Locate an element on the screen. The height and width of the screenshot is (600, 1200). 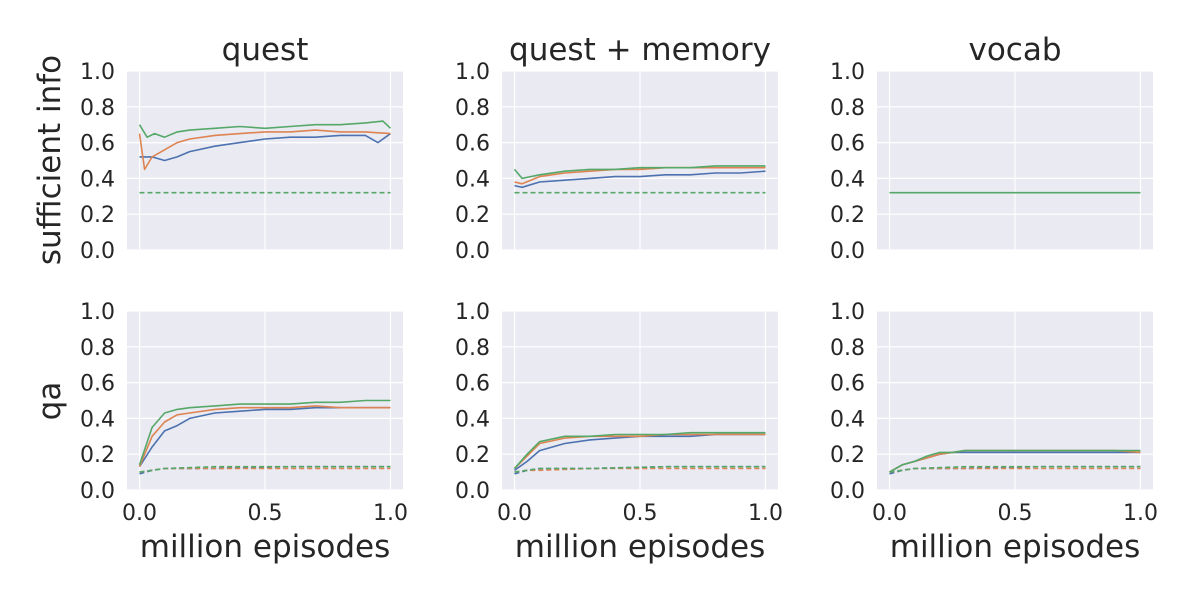
row-label-qa: qa is located at coordinates (50, 401).